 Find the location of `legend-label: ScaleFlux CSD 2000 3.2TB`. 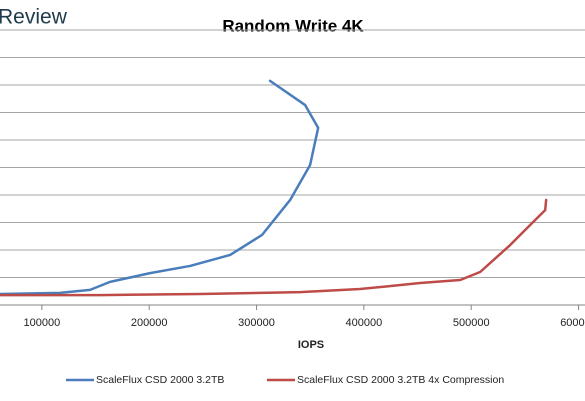

legend-label: ScaleFlux CSD 2000 3.2TB is located at coordinates (160, 380).